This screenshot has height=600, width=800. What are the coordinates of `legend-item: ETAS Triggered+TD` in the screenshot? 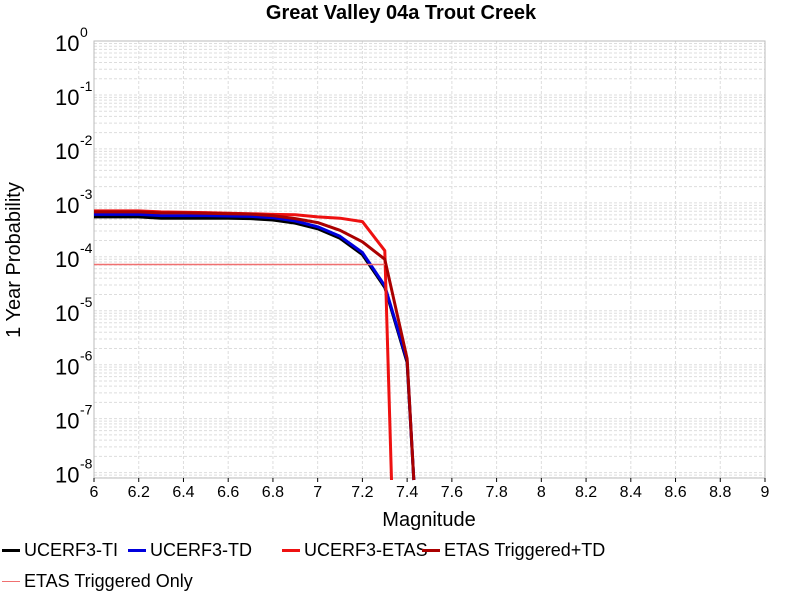 It's located at (513, 550).